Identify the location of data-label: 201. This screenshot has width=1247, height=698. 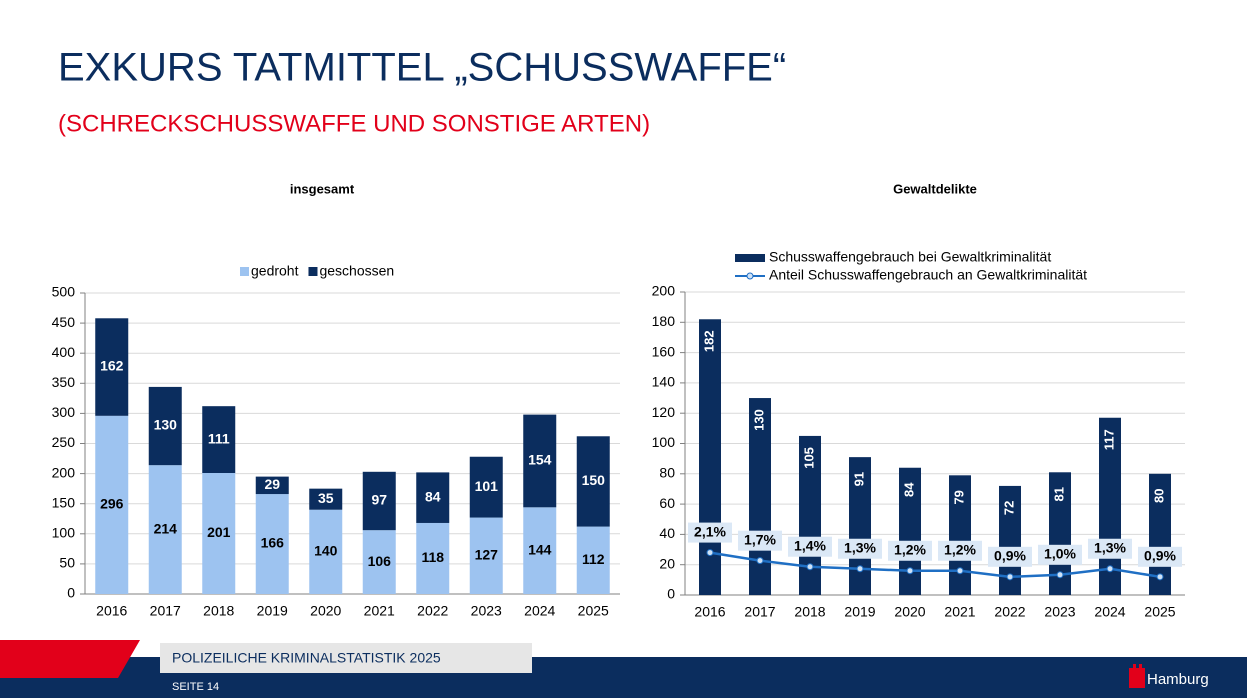
(219, 532).